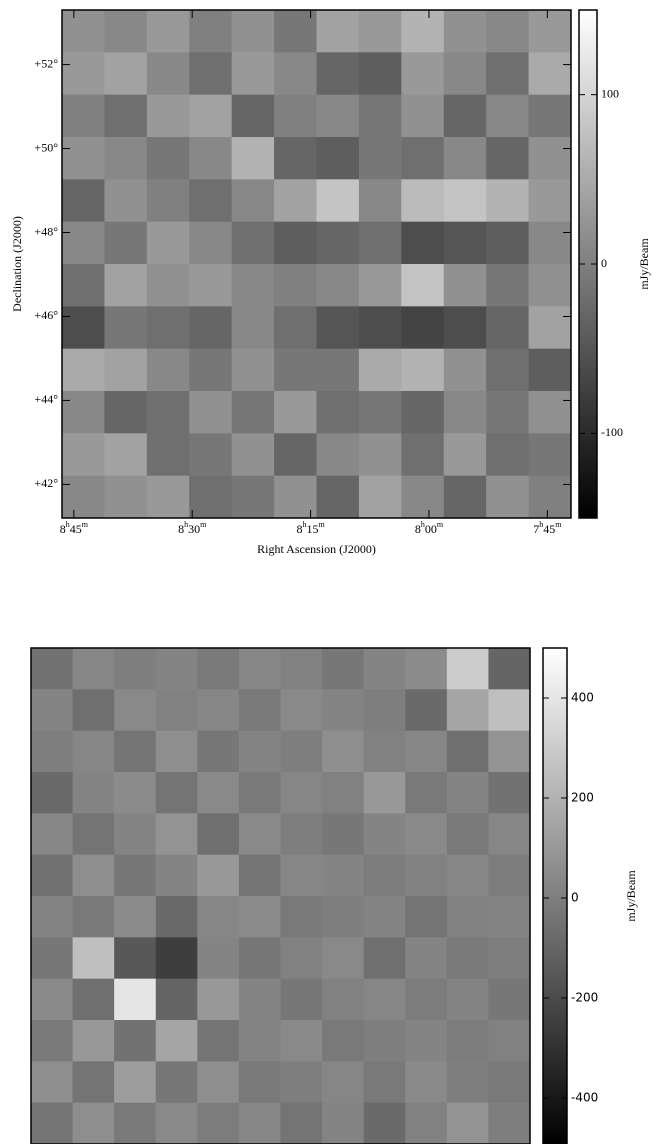 This screenshot has height=1144, width=659. What do you see at coordinates (316, 549) in the screenshot?
I see `x-axis-label: Right Ascension (J2000)` at bounding box center [316, 549].